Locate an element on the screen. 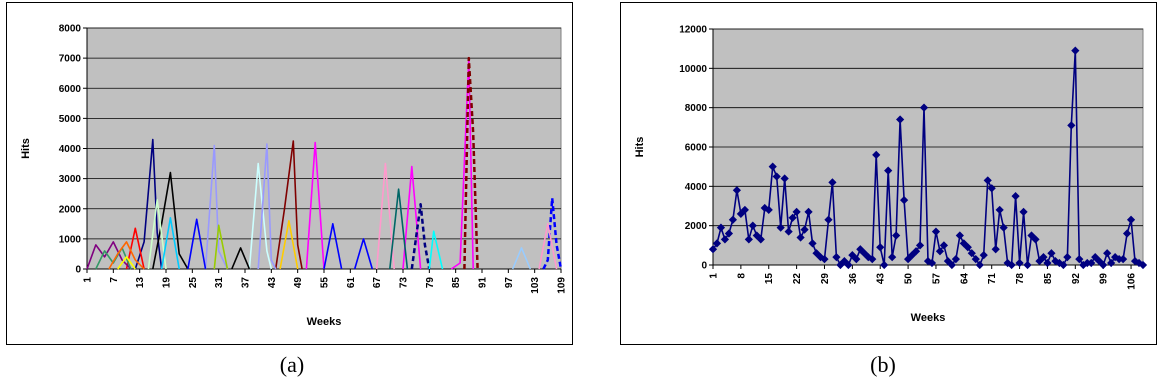 This screenshot has width=1159, height=387. y-tick-label: 6000 is located at coordinates (696, 148).